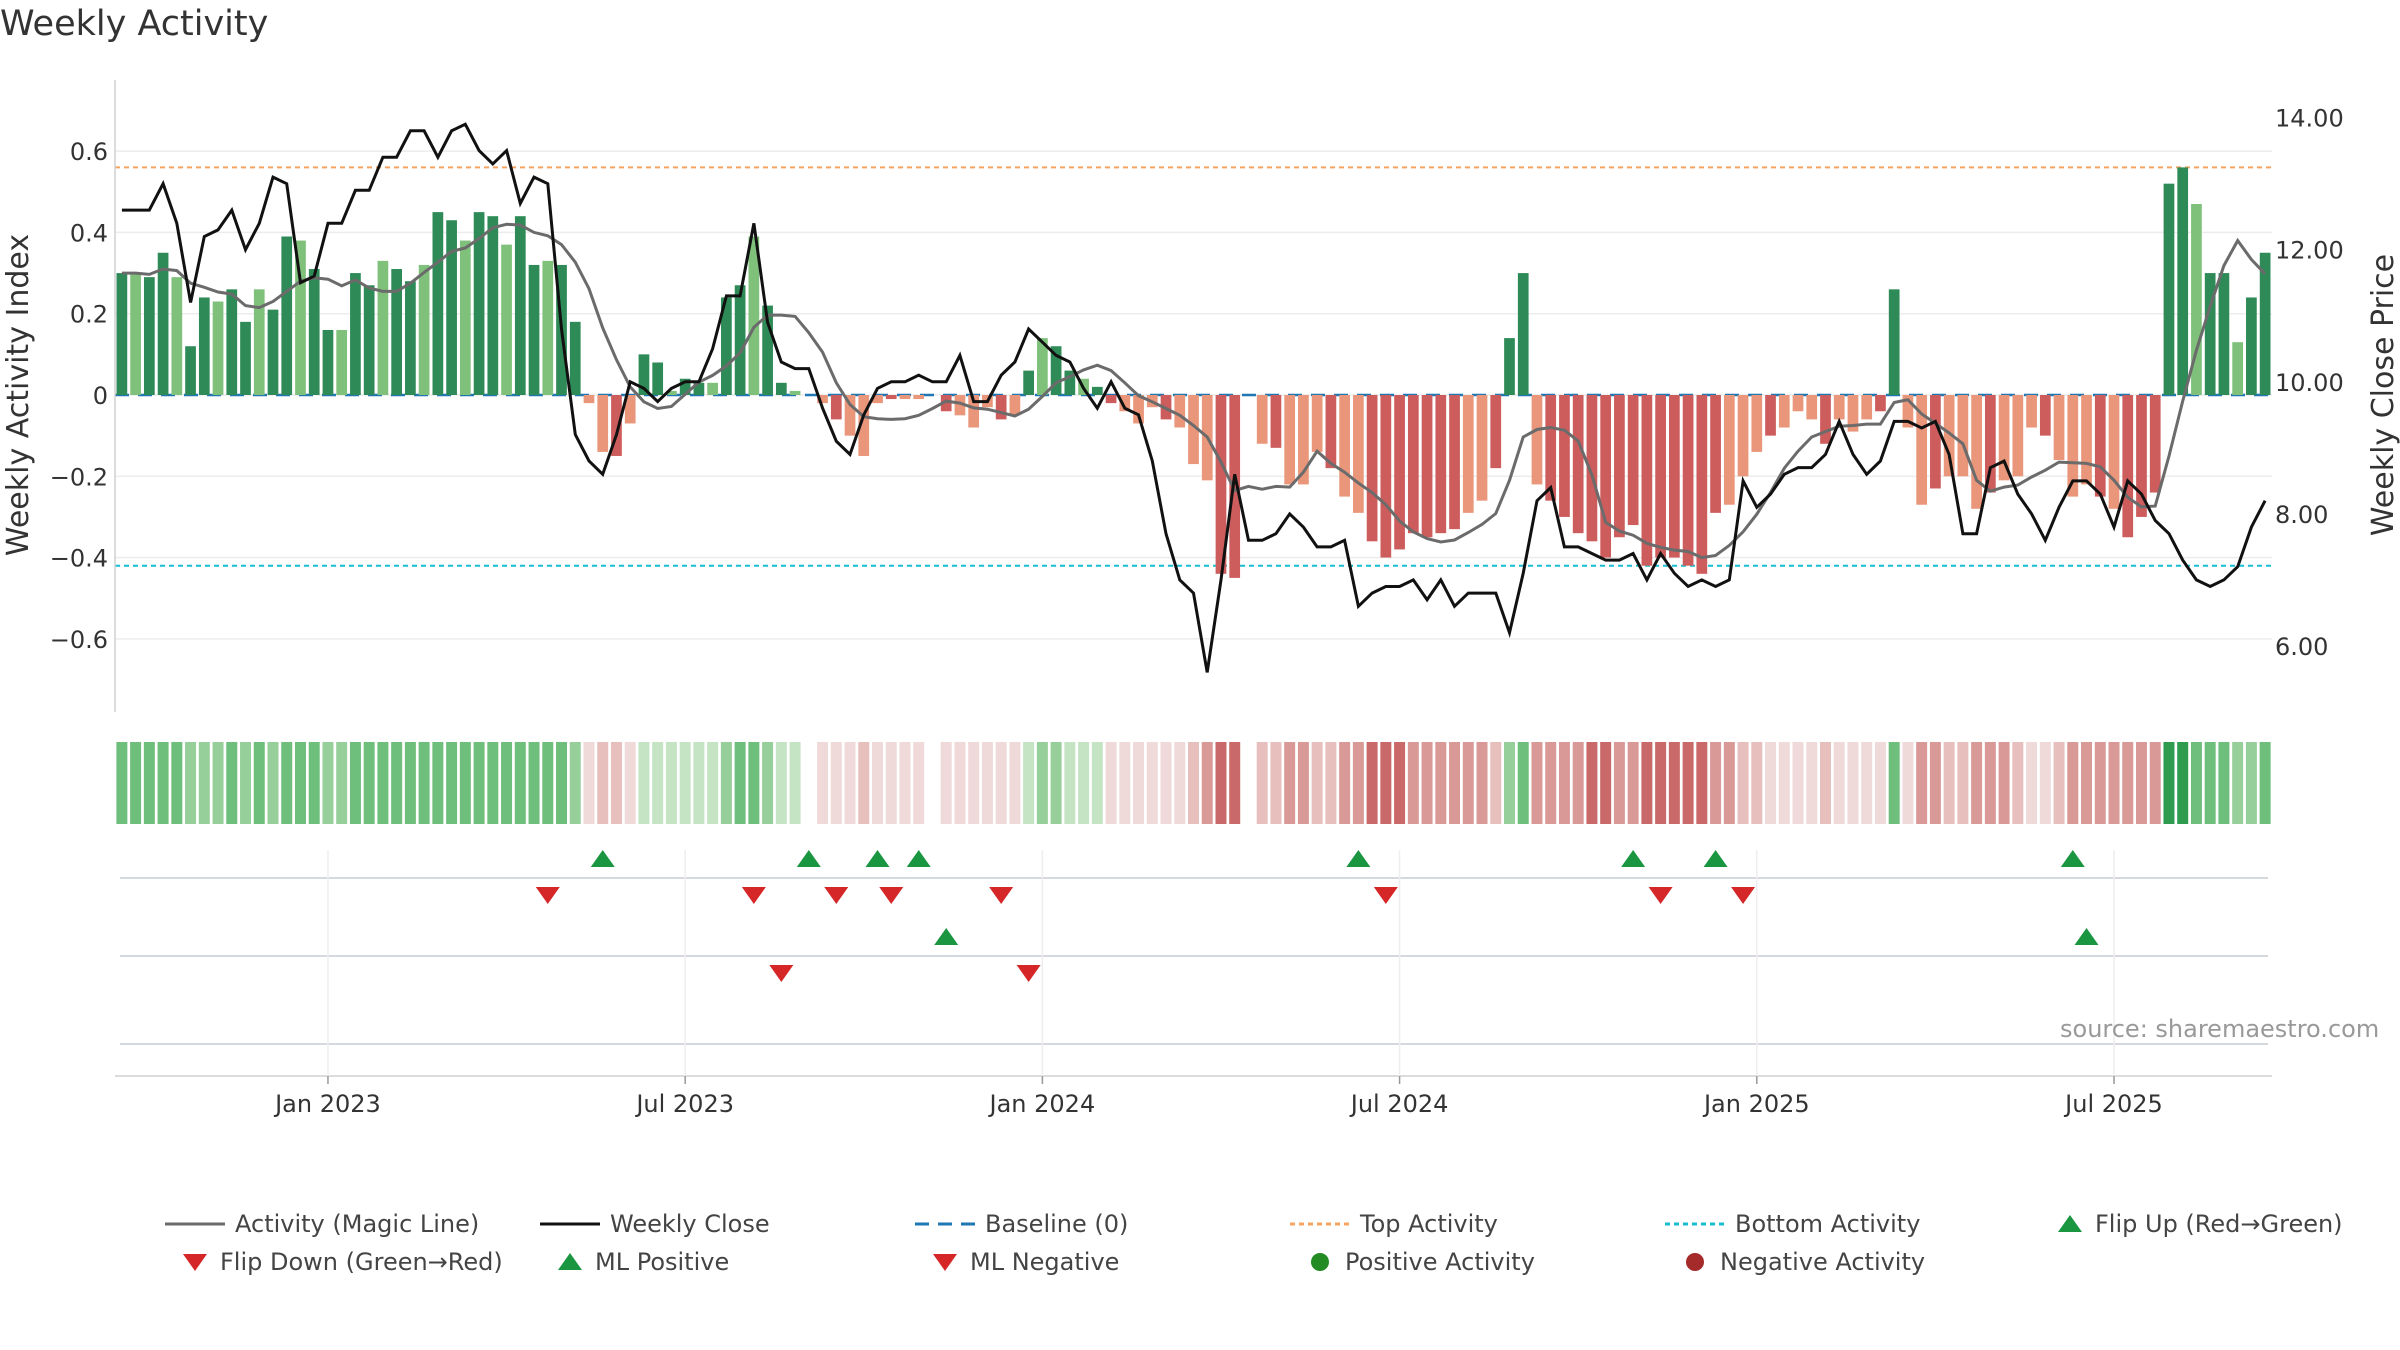 The width and height of the screenshot is (2400, 1350). I want to click on legend-label: Top Activity, so click(1429, 1224).